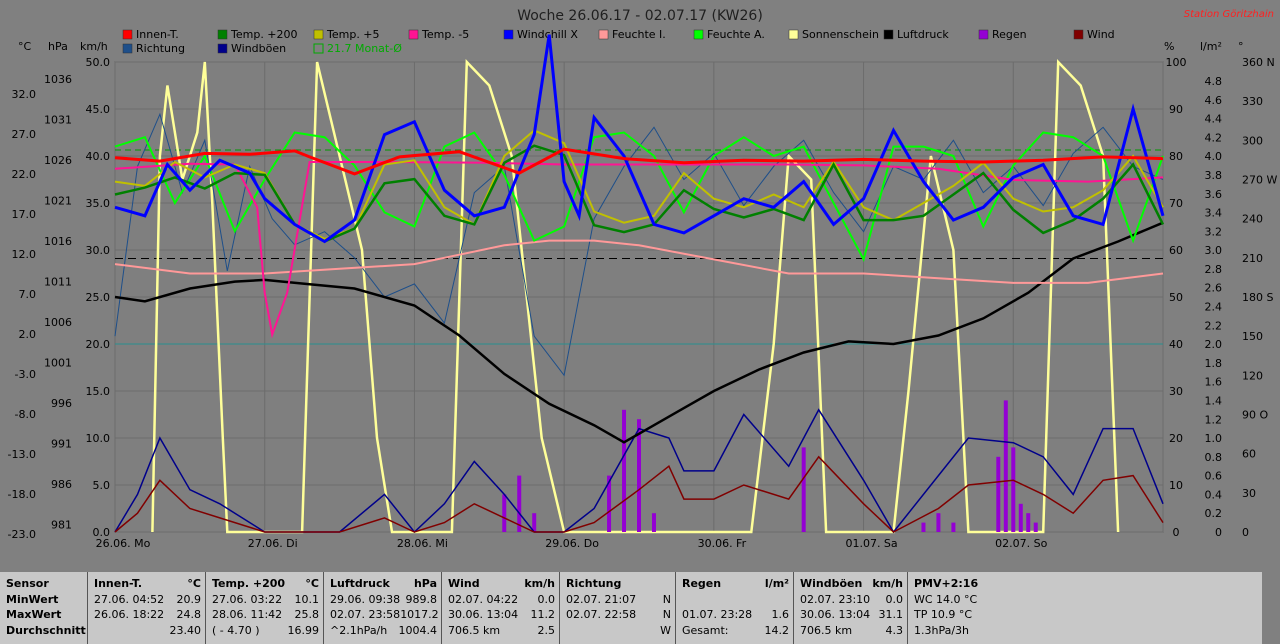 This screenshot has width=1280, height=644. What do you see at coordinates (1245, 532) in the screenshot?
I see `direction-tick-label: 0` at bounding box center [1245, 532].